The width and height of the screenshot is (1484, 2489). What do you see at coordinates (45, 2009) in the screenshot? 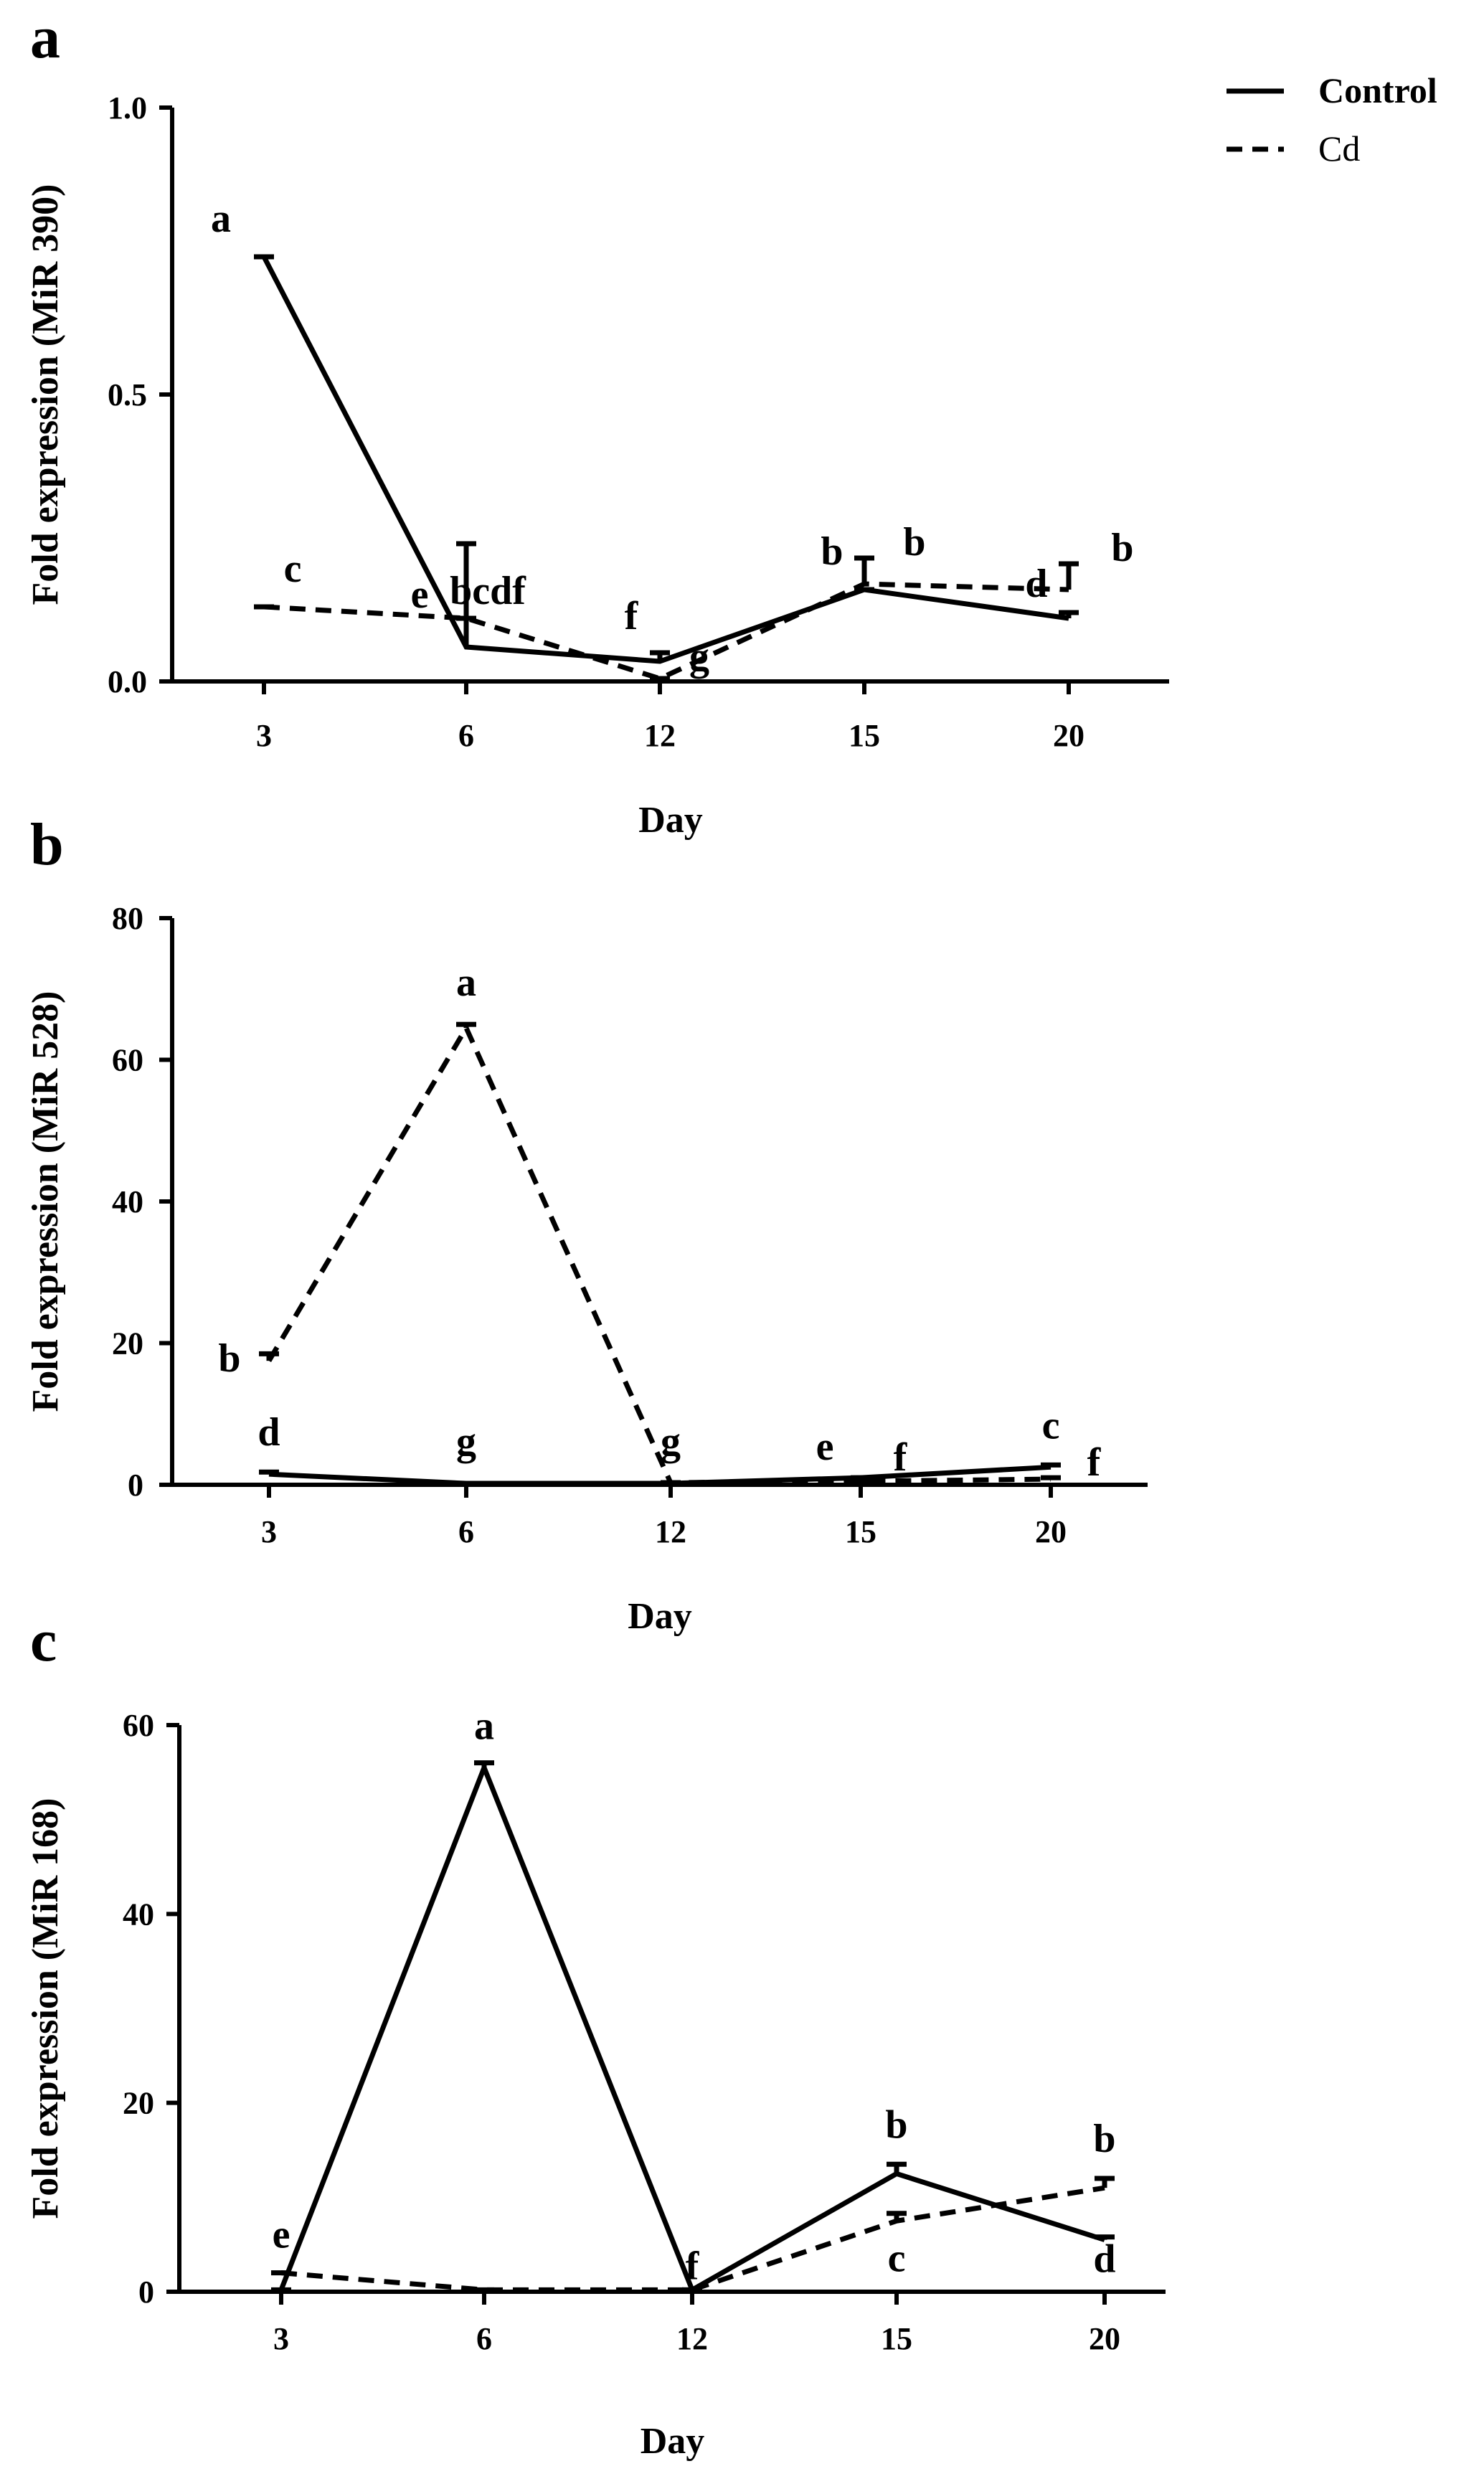
I see `y-axis-title: Fold expression (MiR 168)` at bounding box center [45, 2009].